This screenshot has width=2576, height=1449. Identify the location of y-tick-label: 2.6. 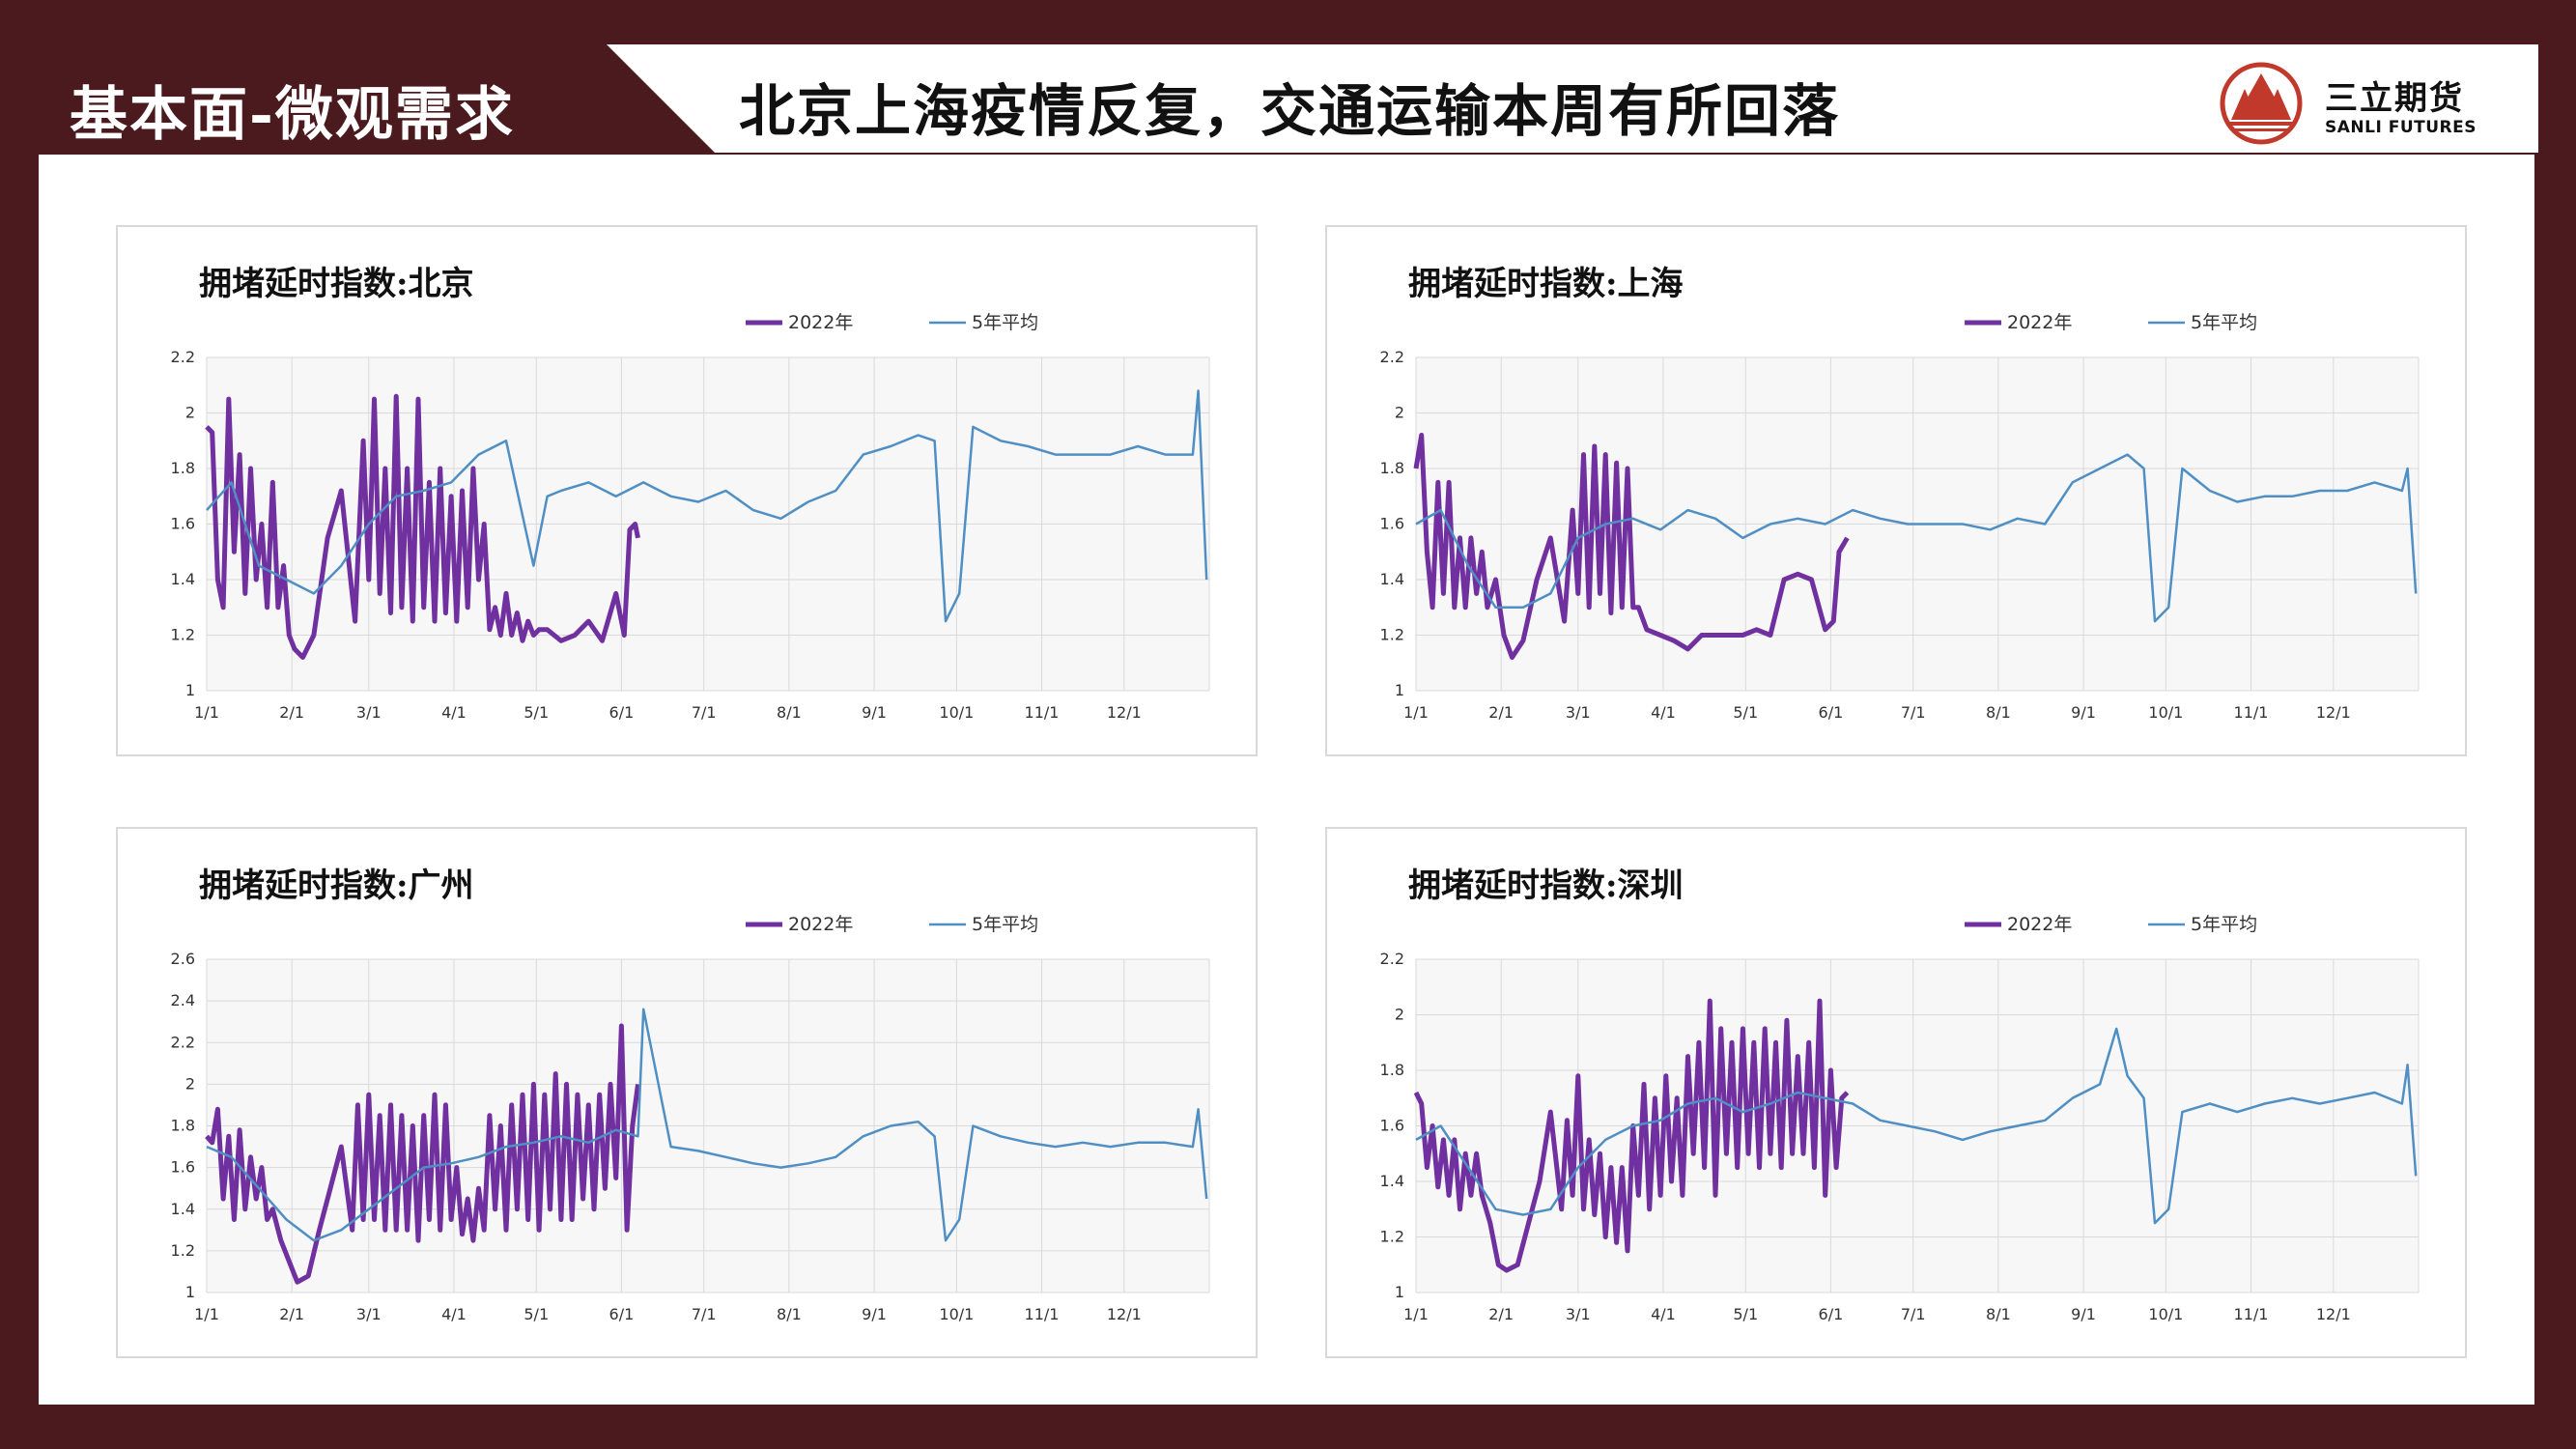
(183, 959).